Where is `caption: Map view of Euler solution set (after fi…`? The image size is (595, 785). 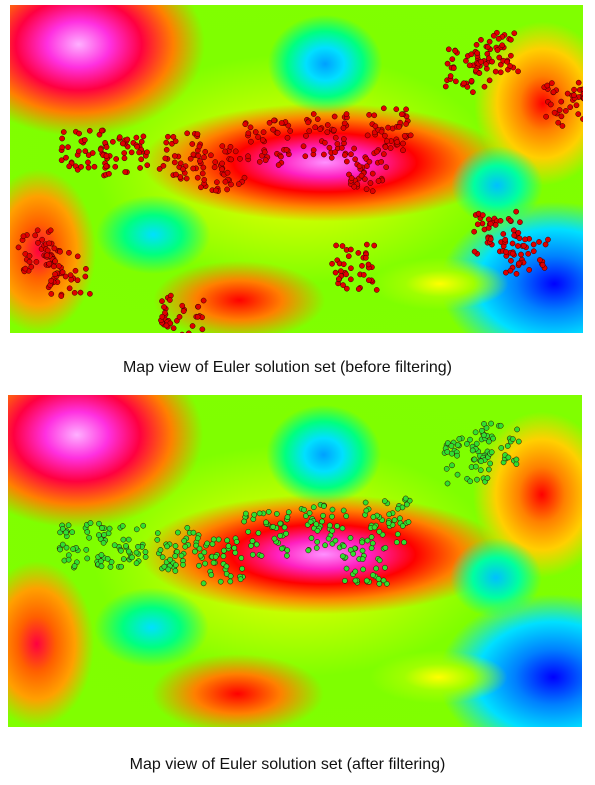
caption: Map view of Euler solution set (after fi… is located at coordinates (287, 764).